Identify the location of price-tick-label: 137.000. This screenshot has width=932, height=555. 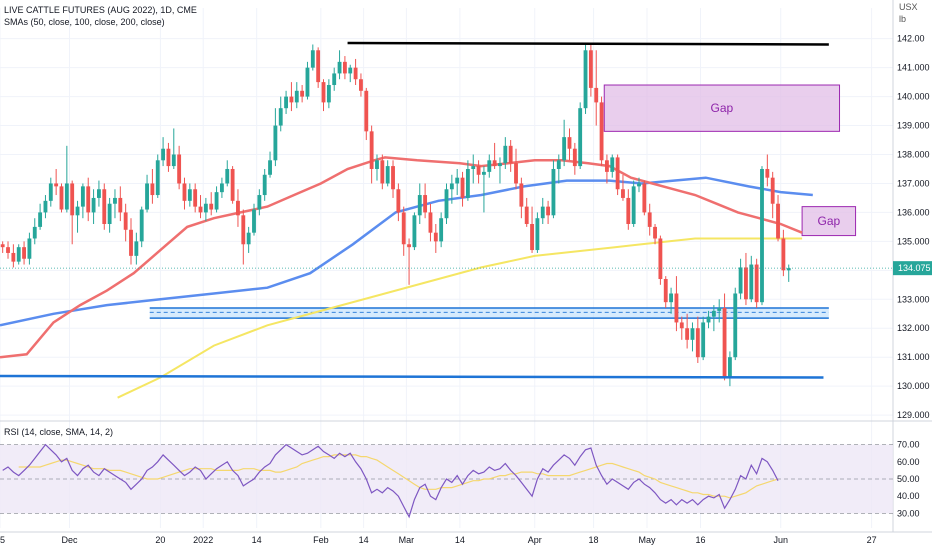
(913, 183).